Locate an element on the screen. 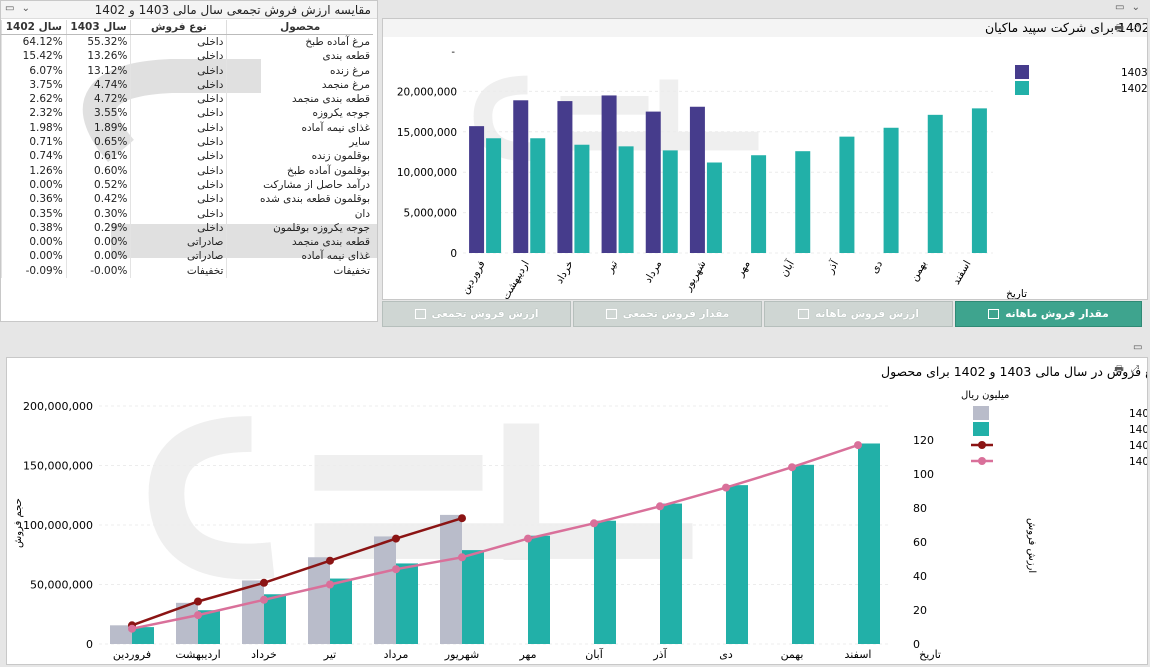 Image resolution: width=1150 pixels, height=667 pixels. y-tick-label: 50,000,000 is located at coordinates (61, 585).